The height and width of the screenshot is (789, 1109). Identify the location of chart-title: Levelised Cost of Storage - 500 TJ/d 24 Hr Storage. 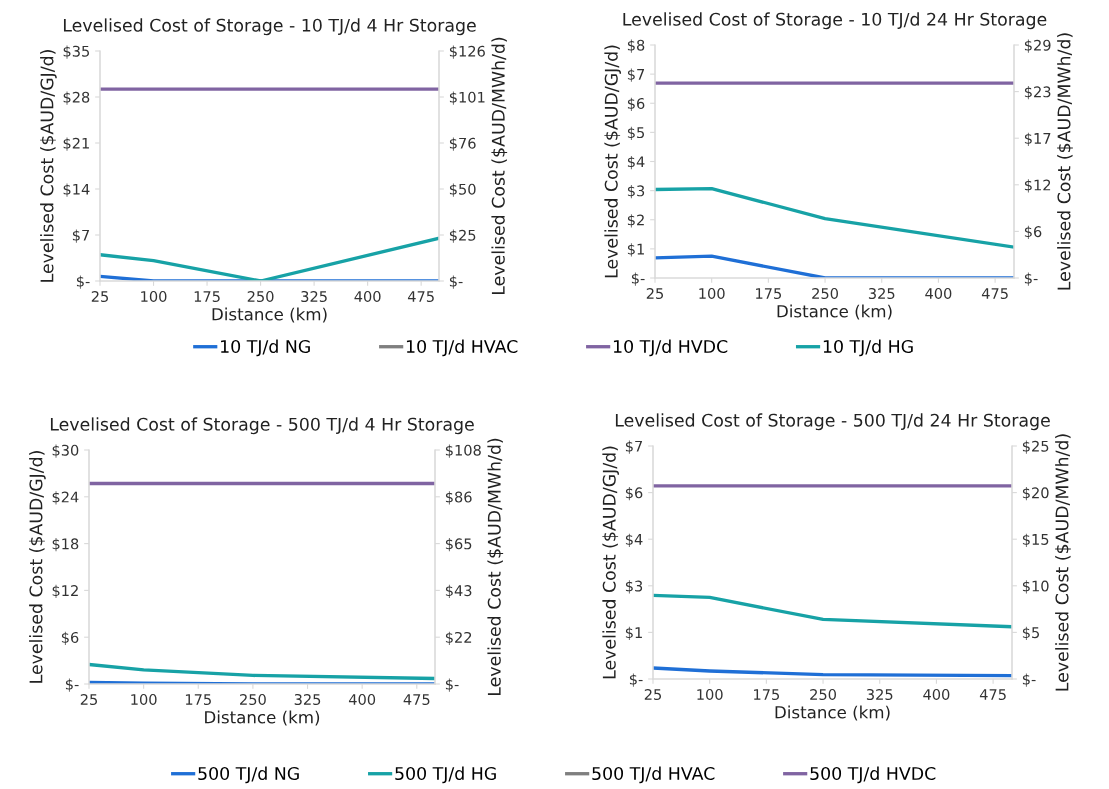
(832, 422).